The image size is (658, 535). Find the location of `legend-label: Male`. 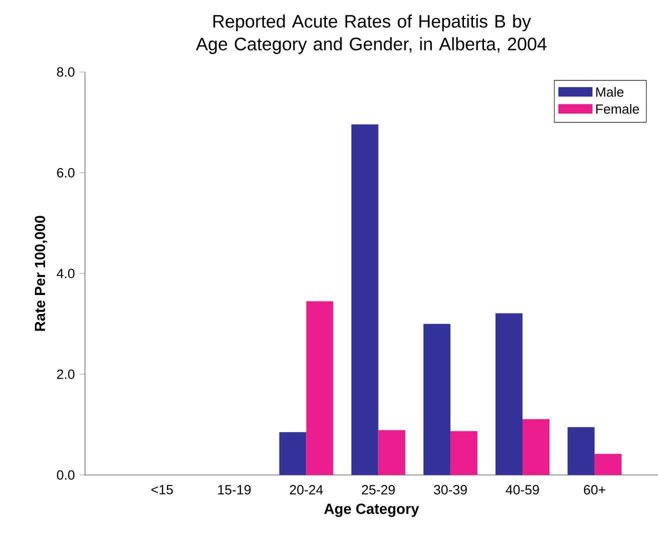

legend-label: Male is located at coordinates (610, 91).